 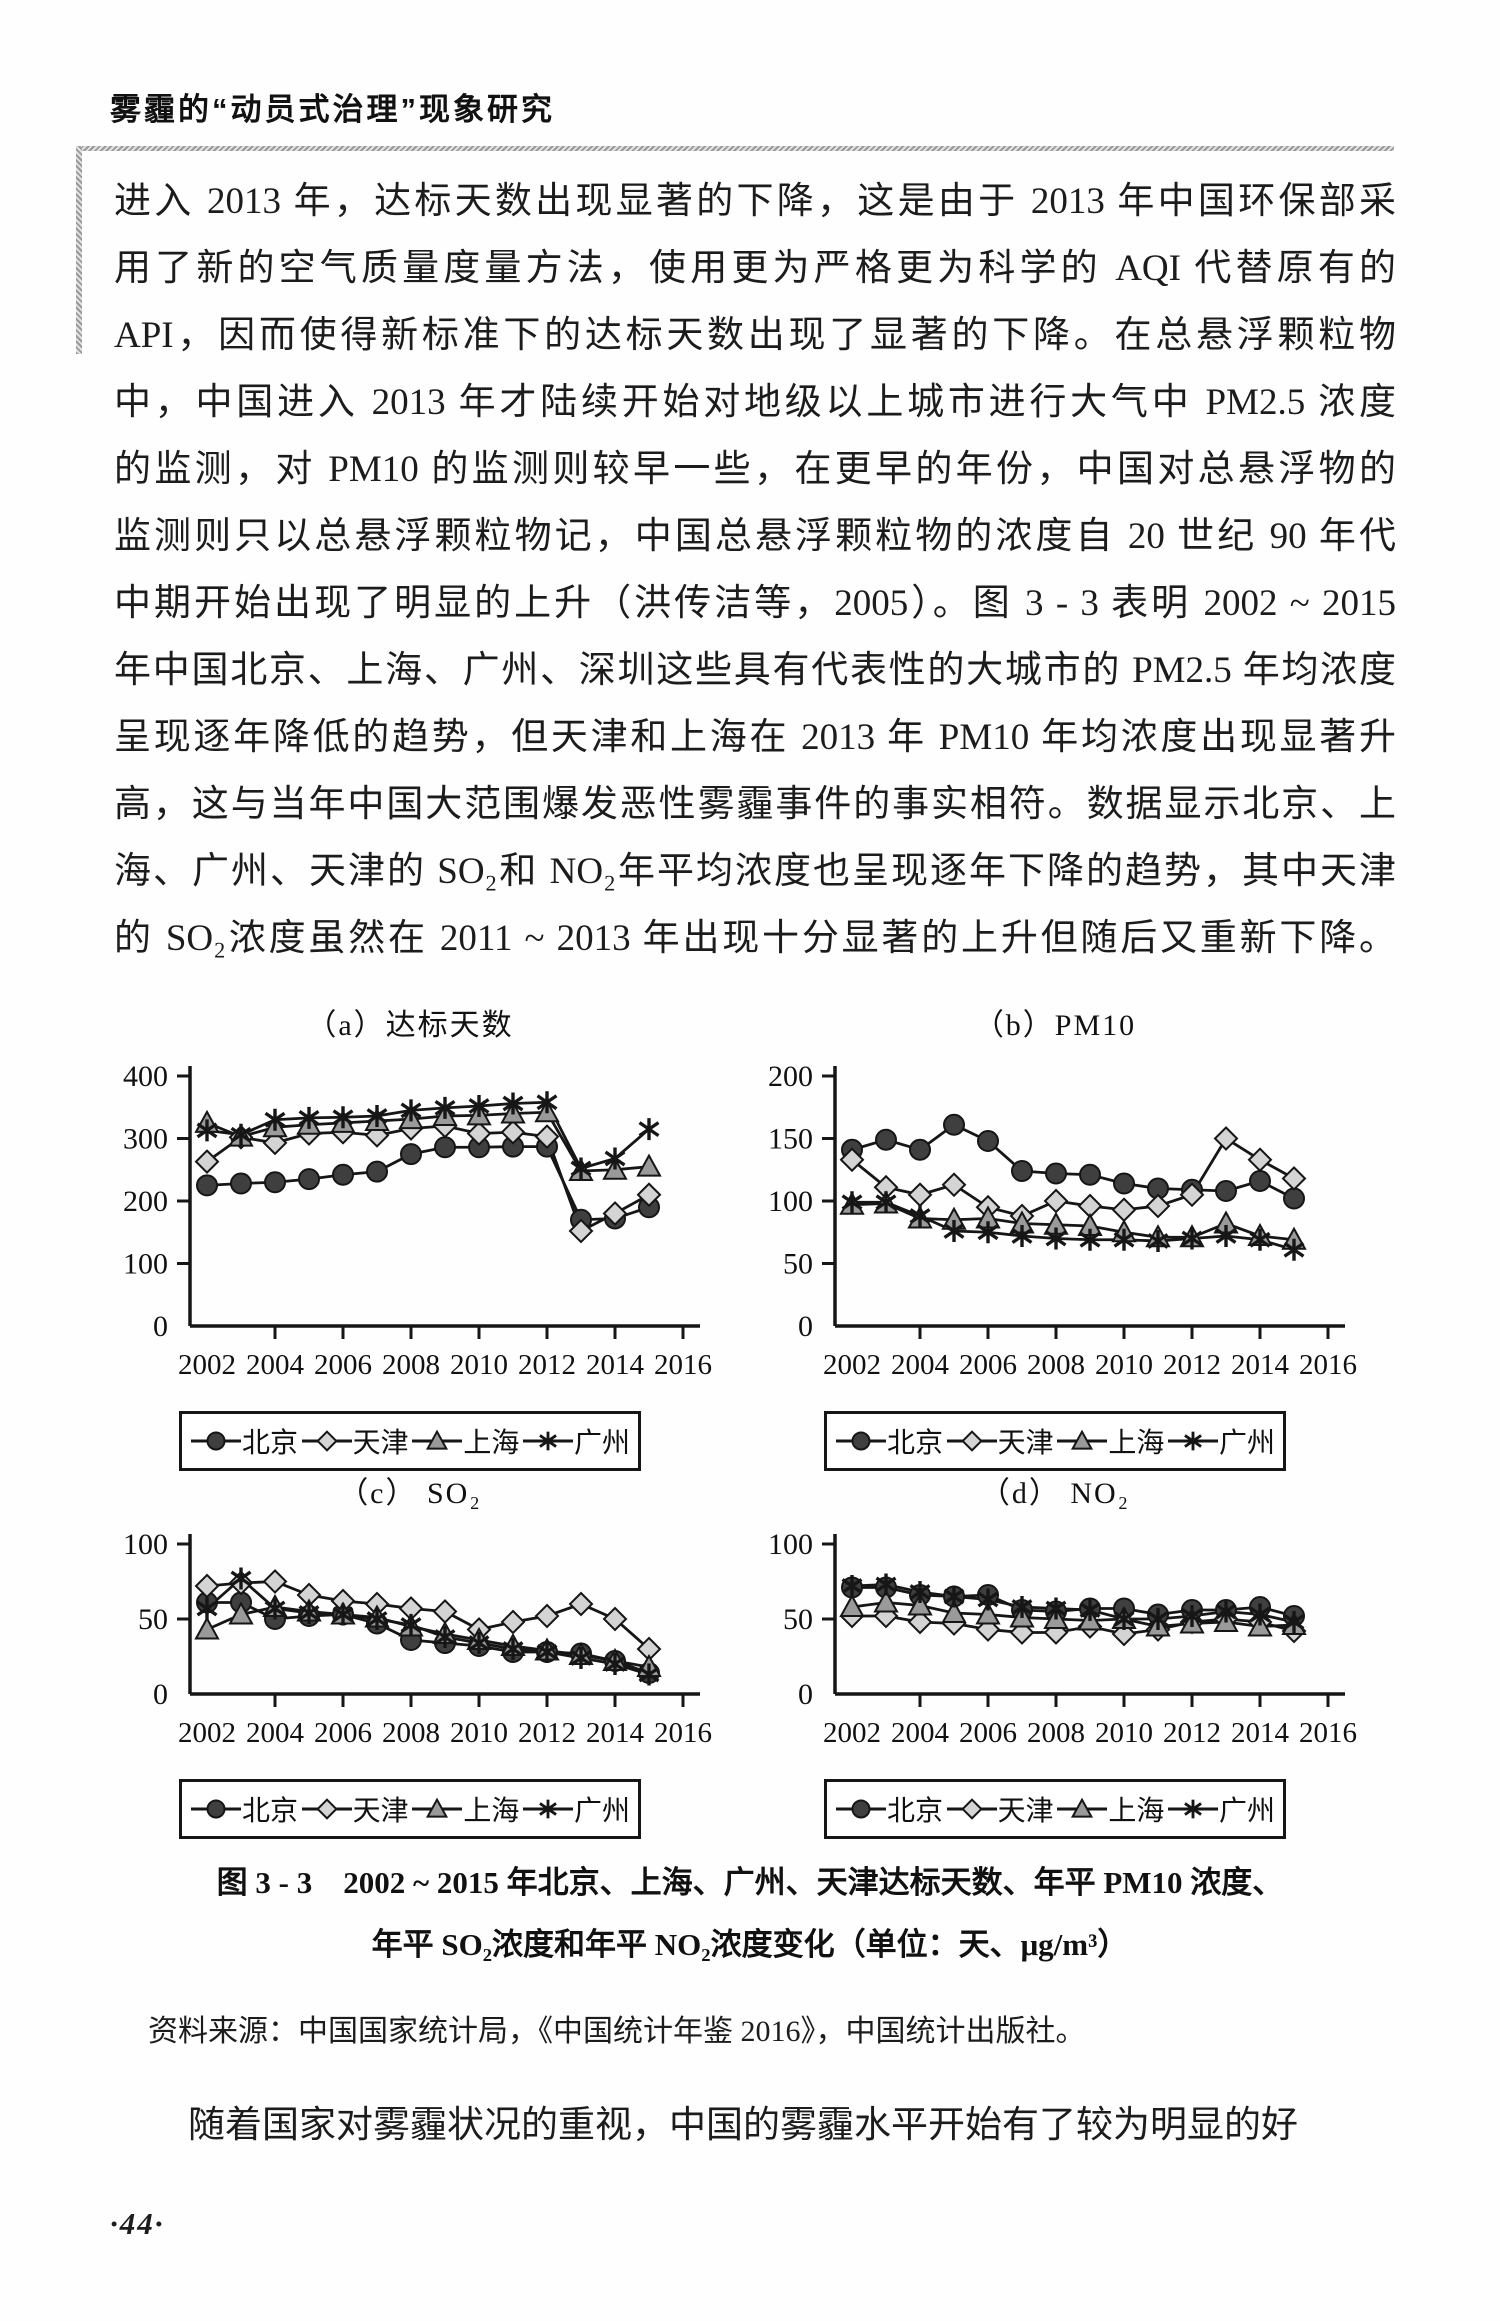 What do you see at coordinates (1328, 1733) in the screenshot?
I see `svg-text: 2016` at bounding box center [1328, 1733].